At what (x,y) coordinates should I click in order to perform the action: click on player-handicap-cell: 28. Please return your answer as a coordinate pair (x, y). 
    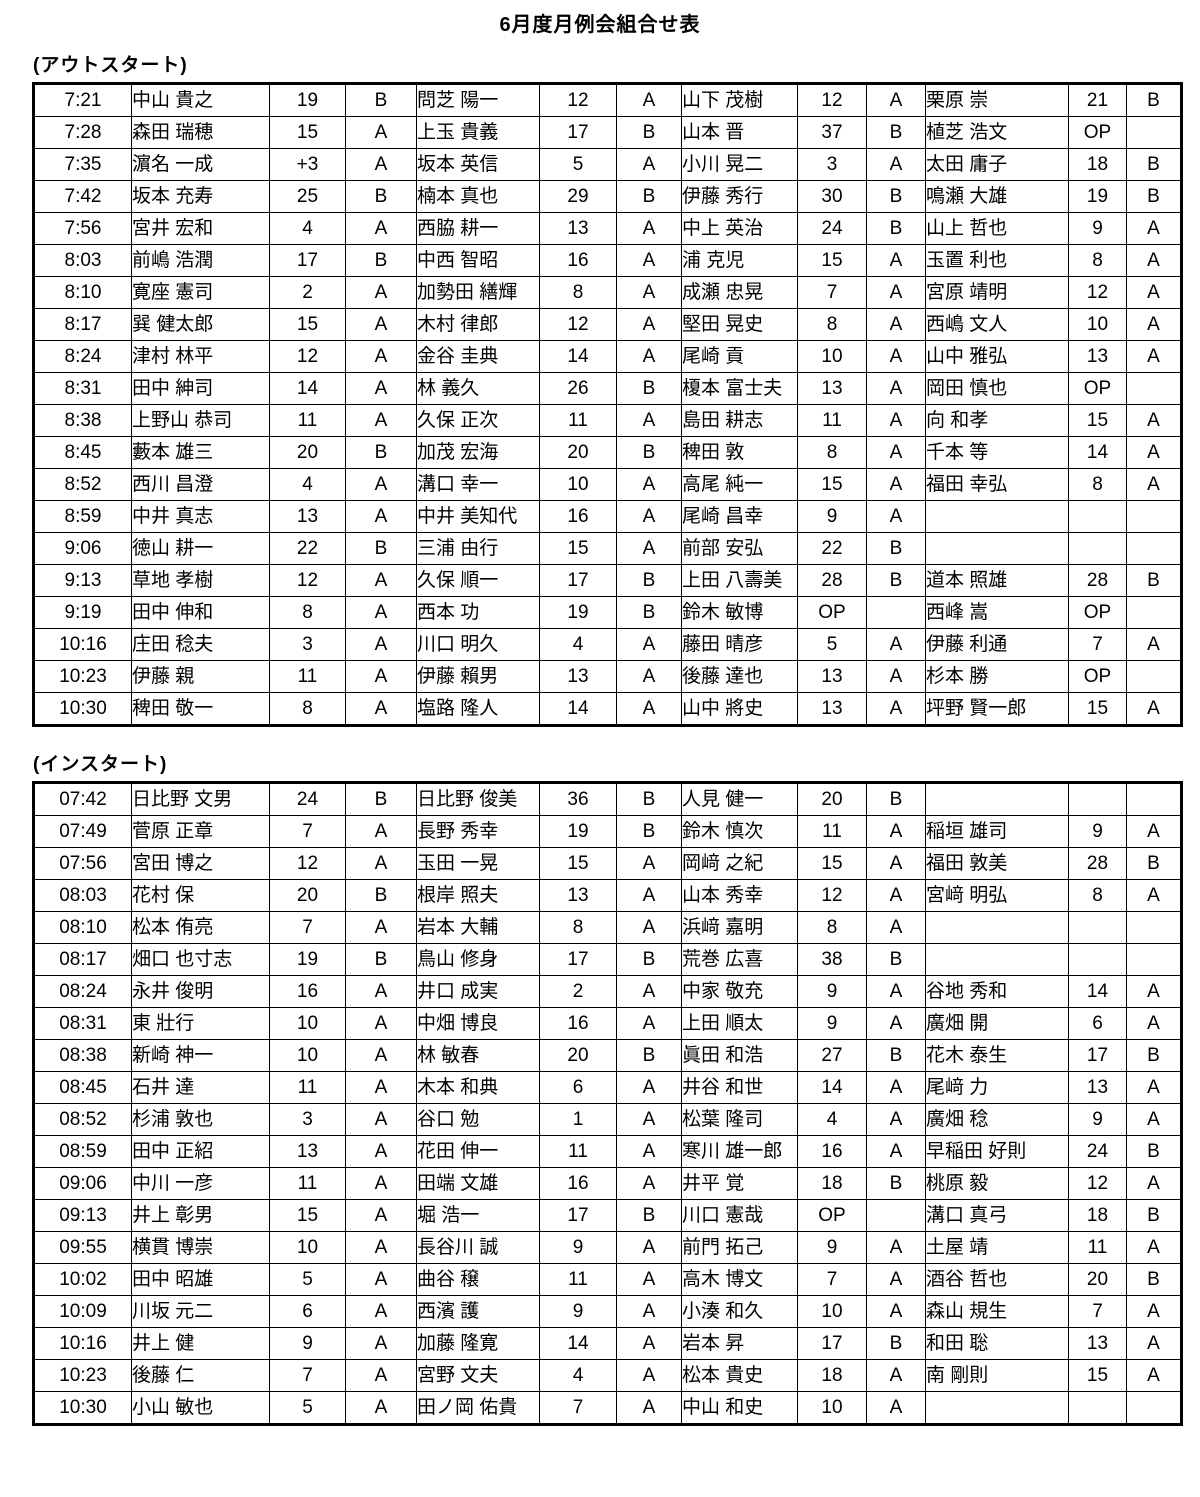
    Looking at the image, I should click on (832, 580).